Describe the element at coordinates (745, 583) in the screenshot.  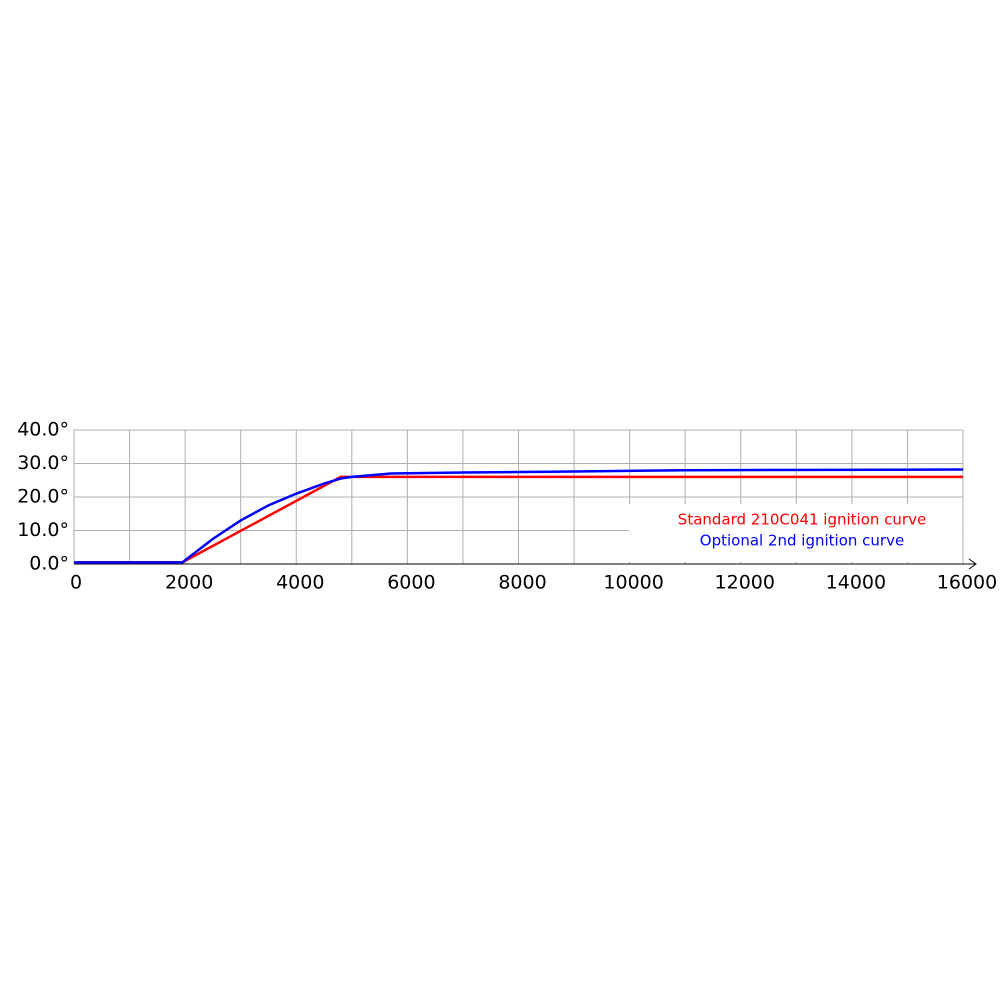
I see `x-tick-label: 12000` at that location.